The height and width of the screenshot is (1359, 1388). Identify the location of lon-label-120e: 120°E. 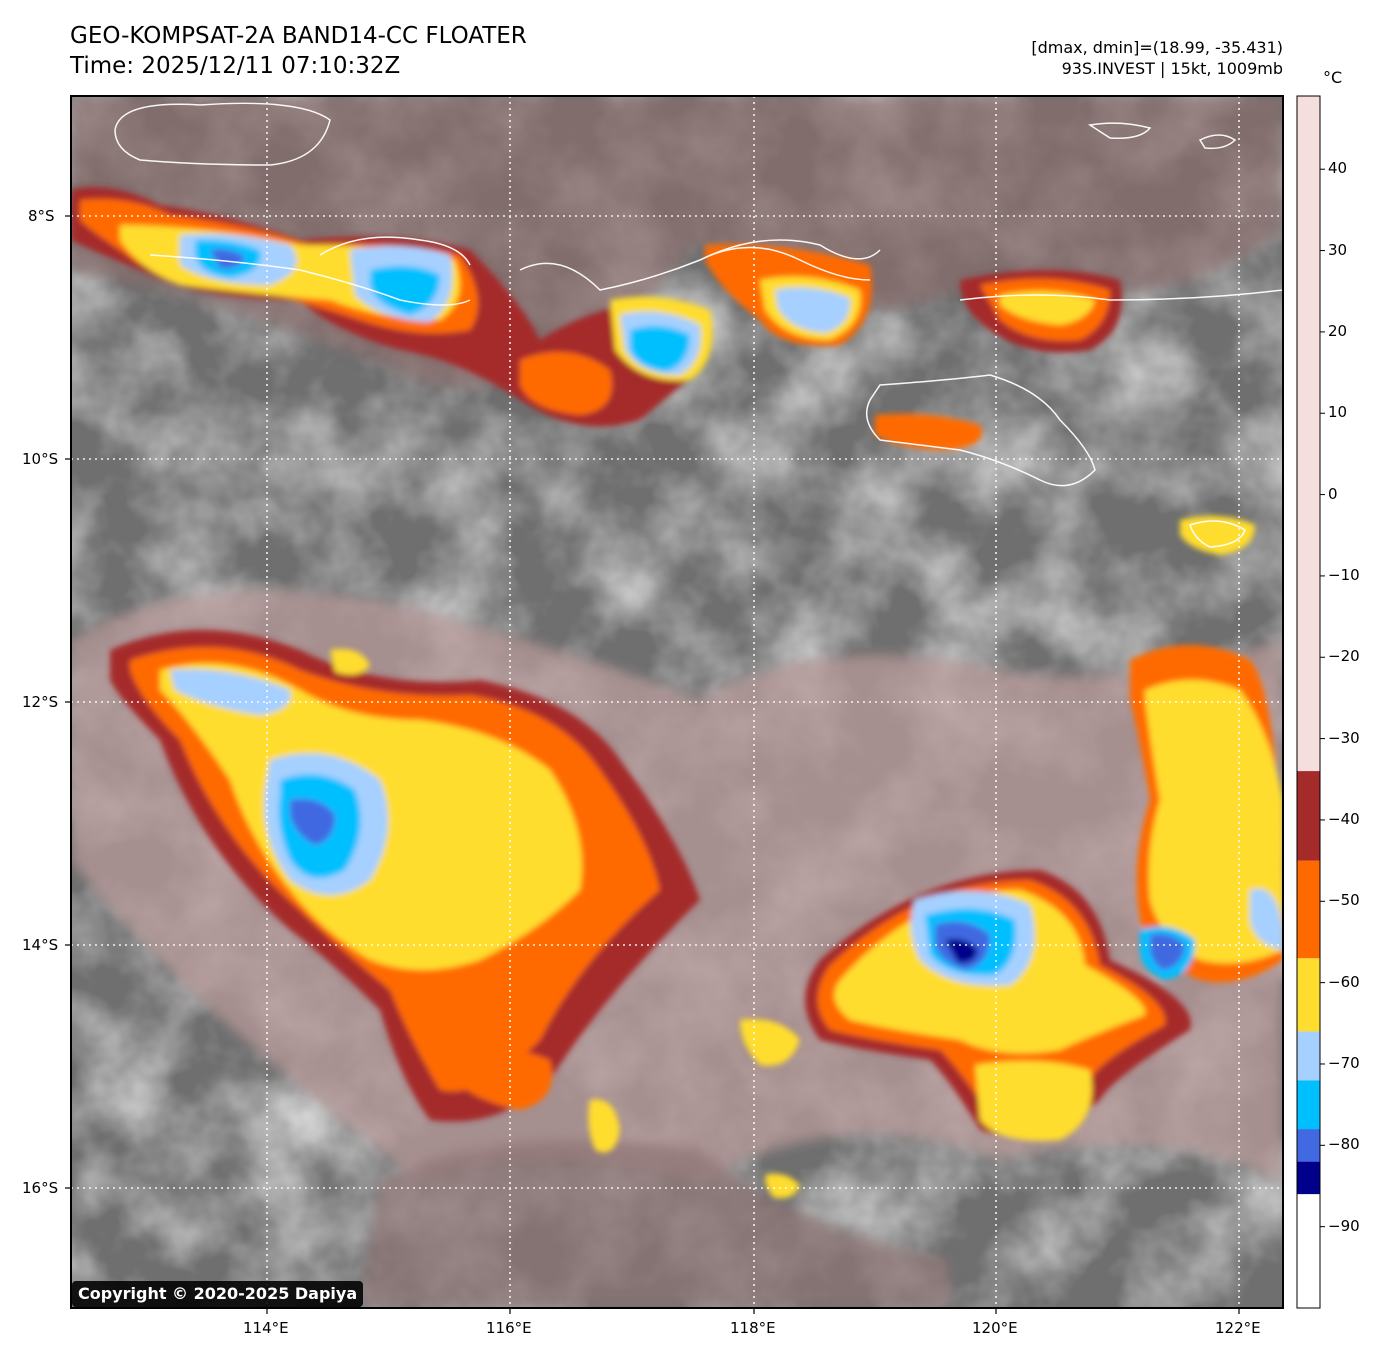
(995, 1328).